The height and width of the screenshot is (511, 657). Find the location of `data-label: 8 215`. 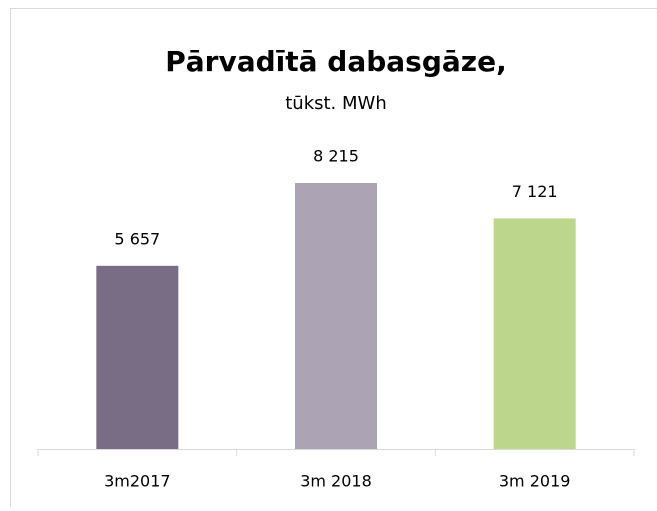

data-label: 8 215 is located at coordinates (336, 156).